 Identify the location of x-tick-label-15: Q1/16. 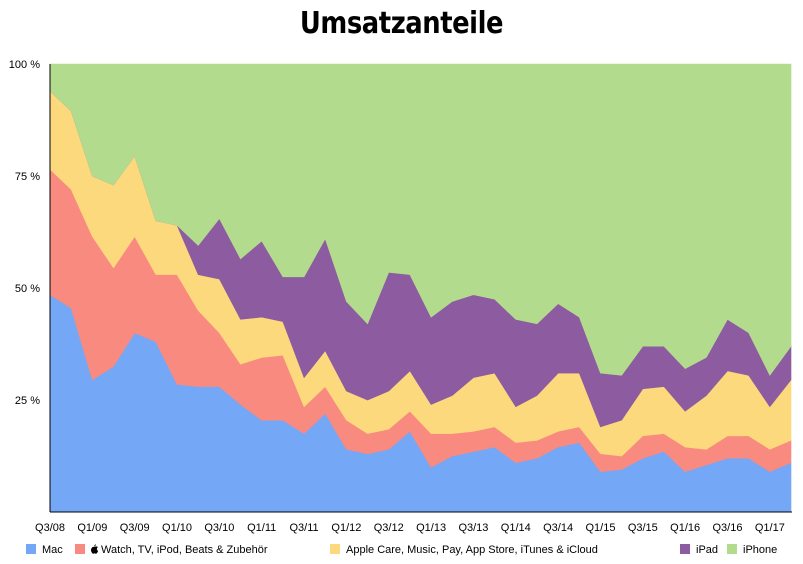
(685, 528).